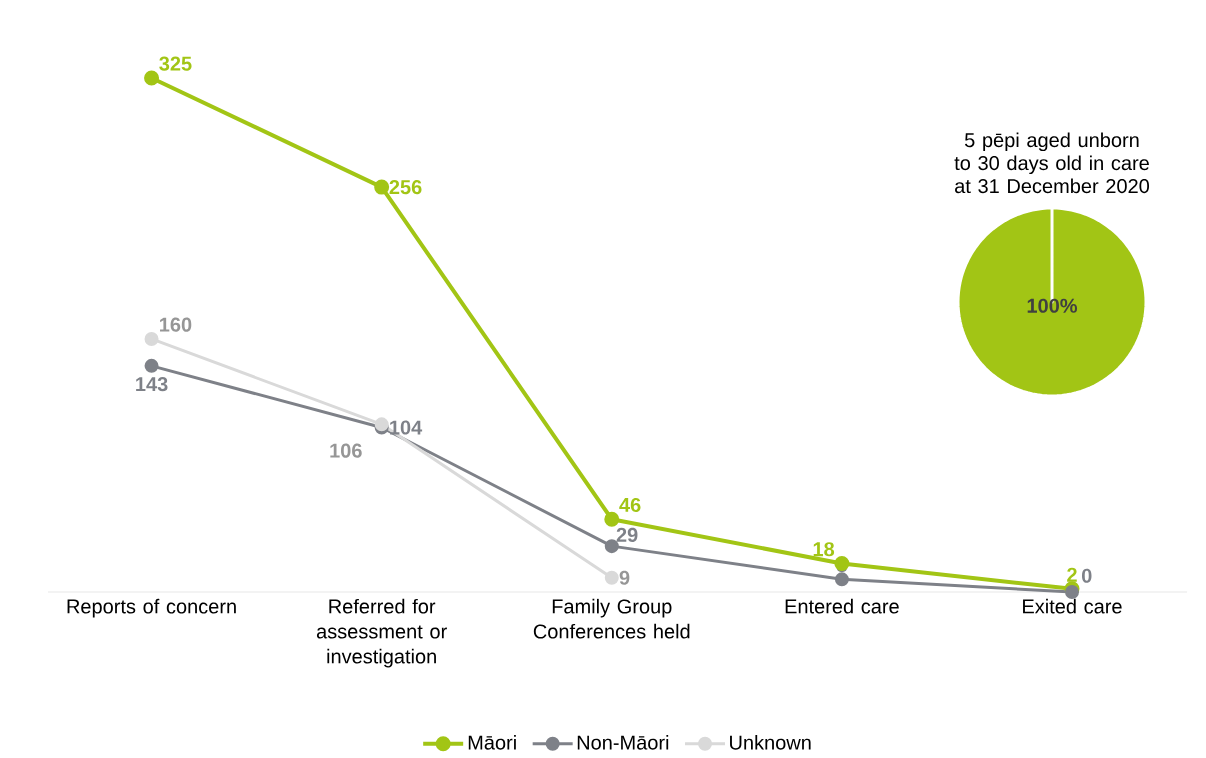 This screenshot has width=1206, height=758. Describe the element at coordinates (151, 608) in the screenshot. I see `x-tick-label: Reports of concern` at that location.